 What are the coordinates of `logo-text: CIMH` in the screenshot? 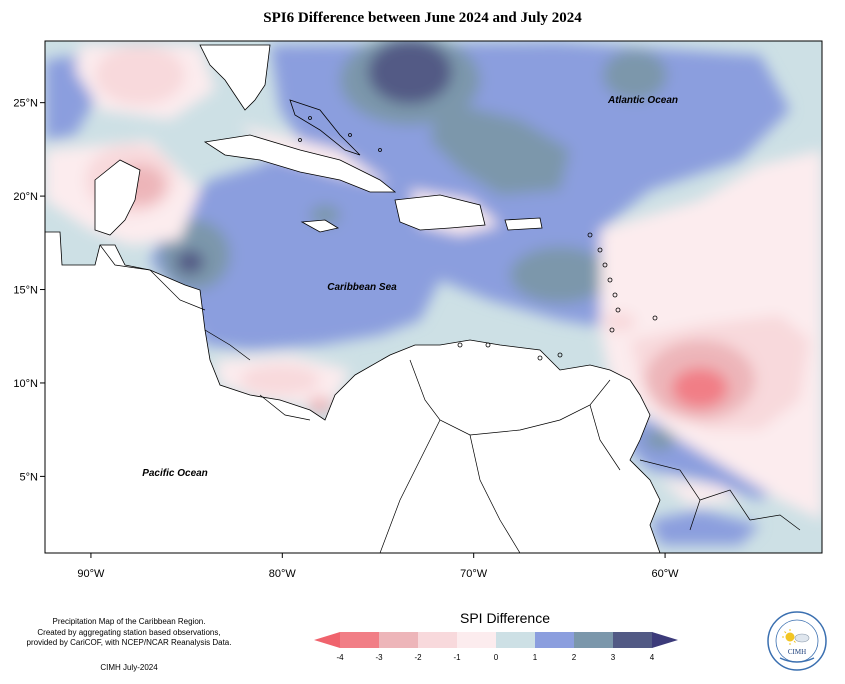 It's located at (797, 652).